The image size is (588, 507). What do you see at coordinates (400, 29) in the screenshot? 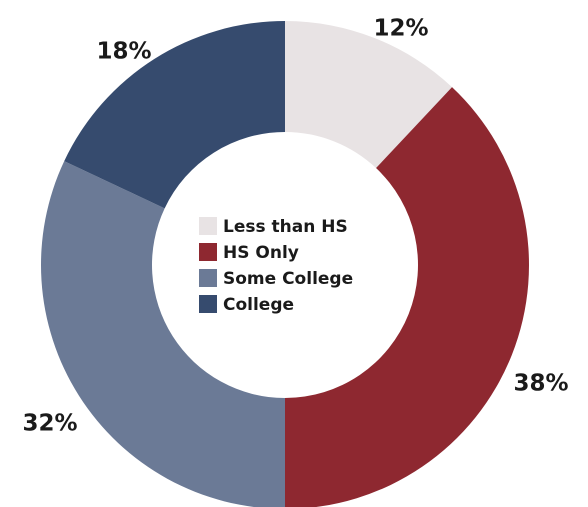
I see `slice-value-label: 12%` at bounding box center [400, 29].